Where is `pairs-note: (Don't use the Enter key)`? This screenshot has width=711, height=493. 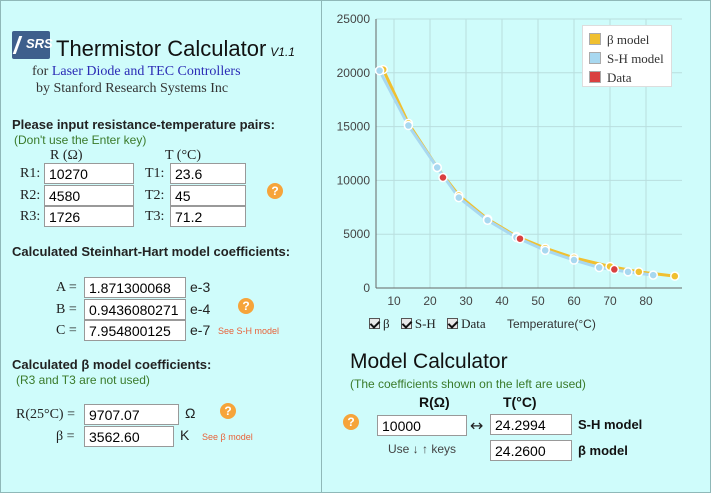
pairs-note: (Don't use the Enter key) is located at coordinates (80, 140).